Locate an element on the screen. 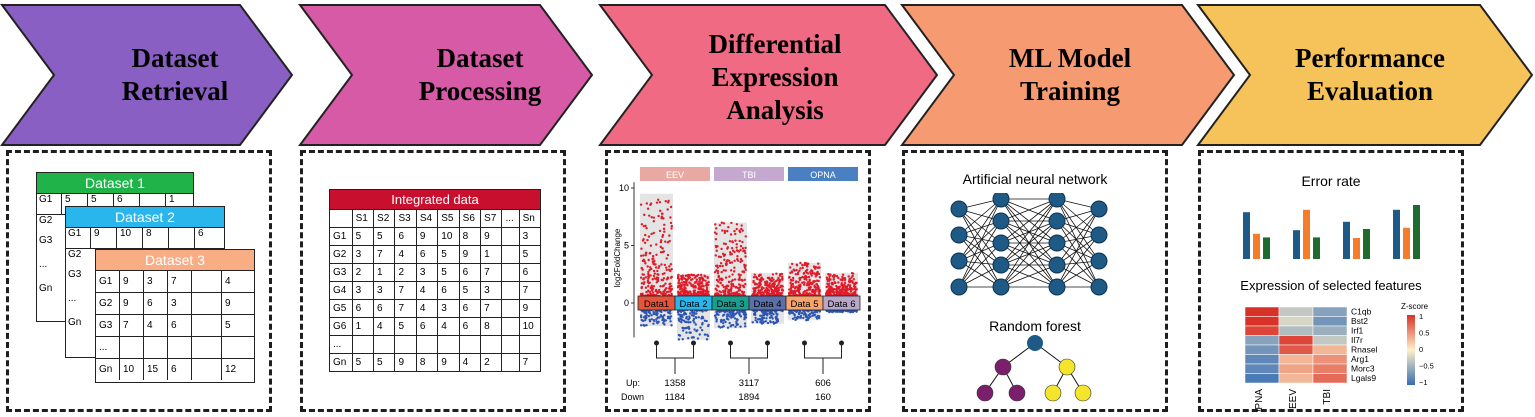  dataset3-cell: 7 is located at coordinates (132, 325).